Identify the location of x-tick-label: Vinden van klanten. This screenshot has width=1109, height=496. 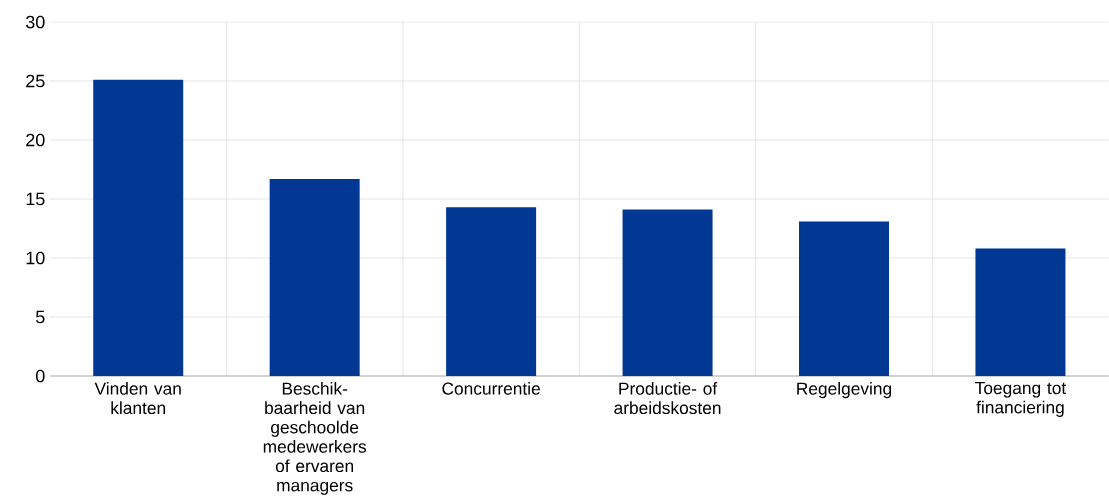
(137, 398).